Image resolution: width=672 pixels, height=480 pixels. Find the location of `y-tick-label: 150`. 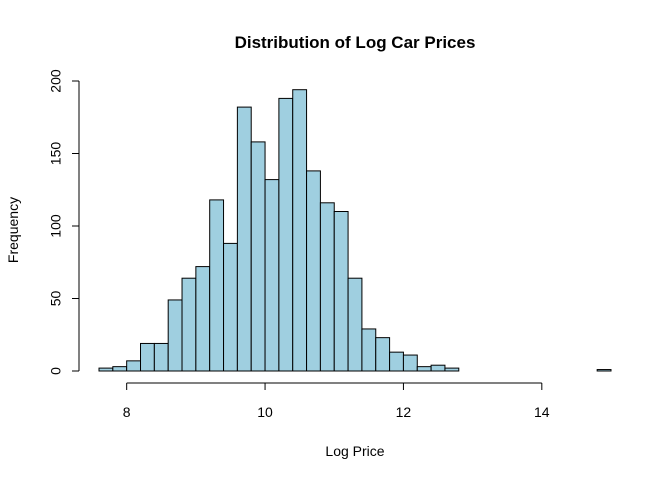

y-tick-label: 150 is located at coordinates (56, 154).